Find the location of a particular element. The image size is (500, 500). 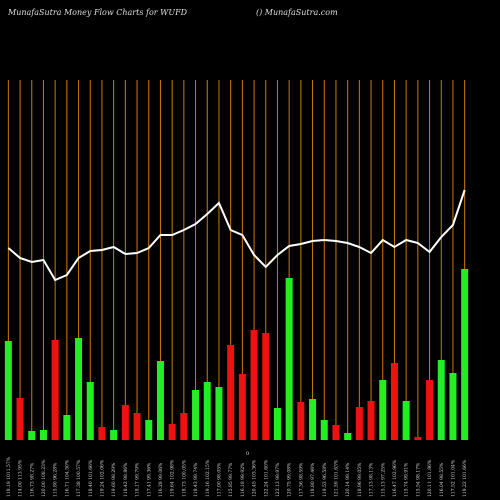

x-tick-label: 122.24 101.60% is located at coordinates (266, 478).